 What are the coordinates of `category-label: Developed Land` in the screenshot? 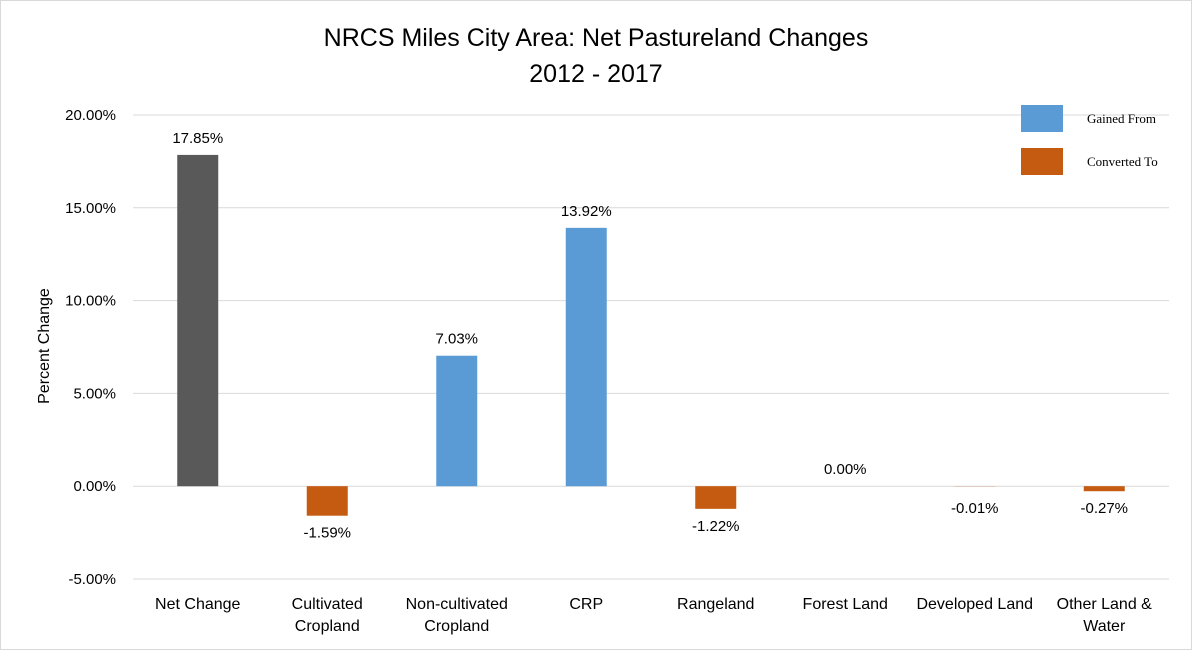 It's located at (974, 604).